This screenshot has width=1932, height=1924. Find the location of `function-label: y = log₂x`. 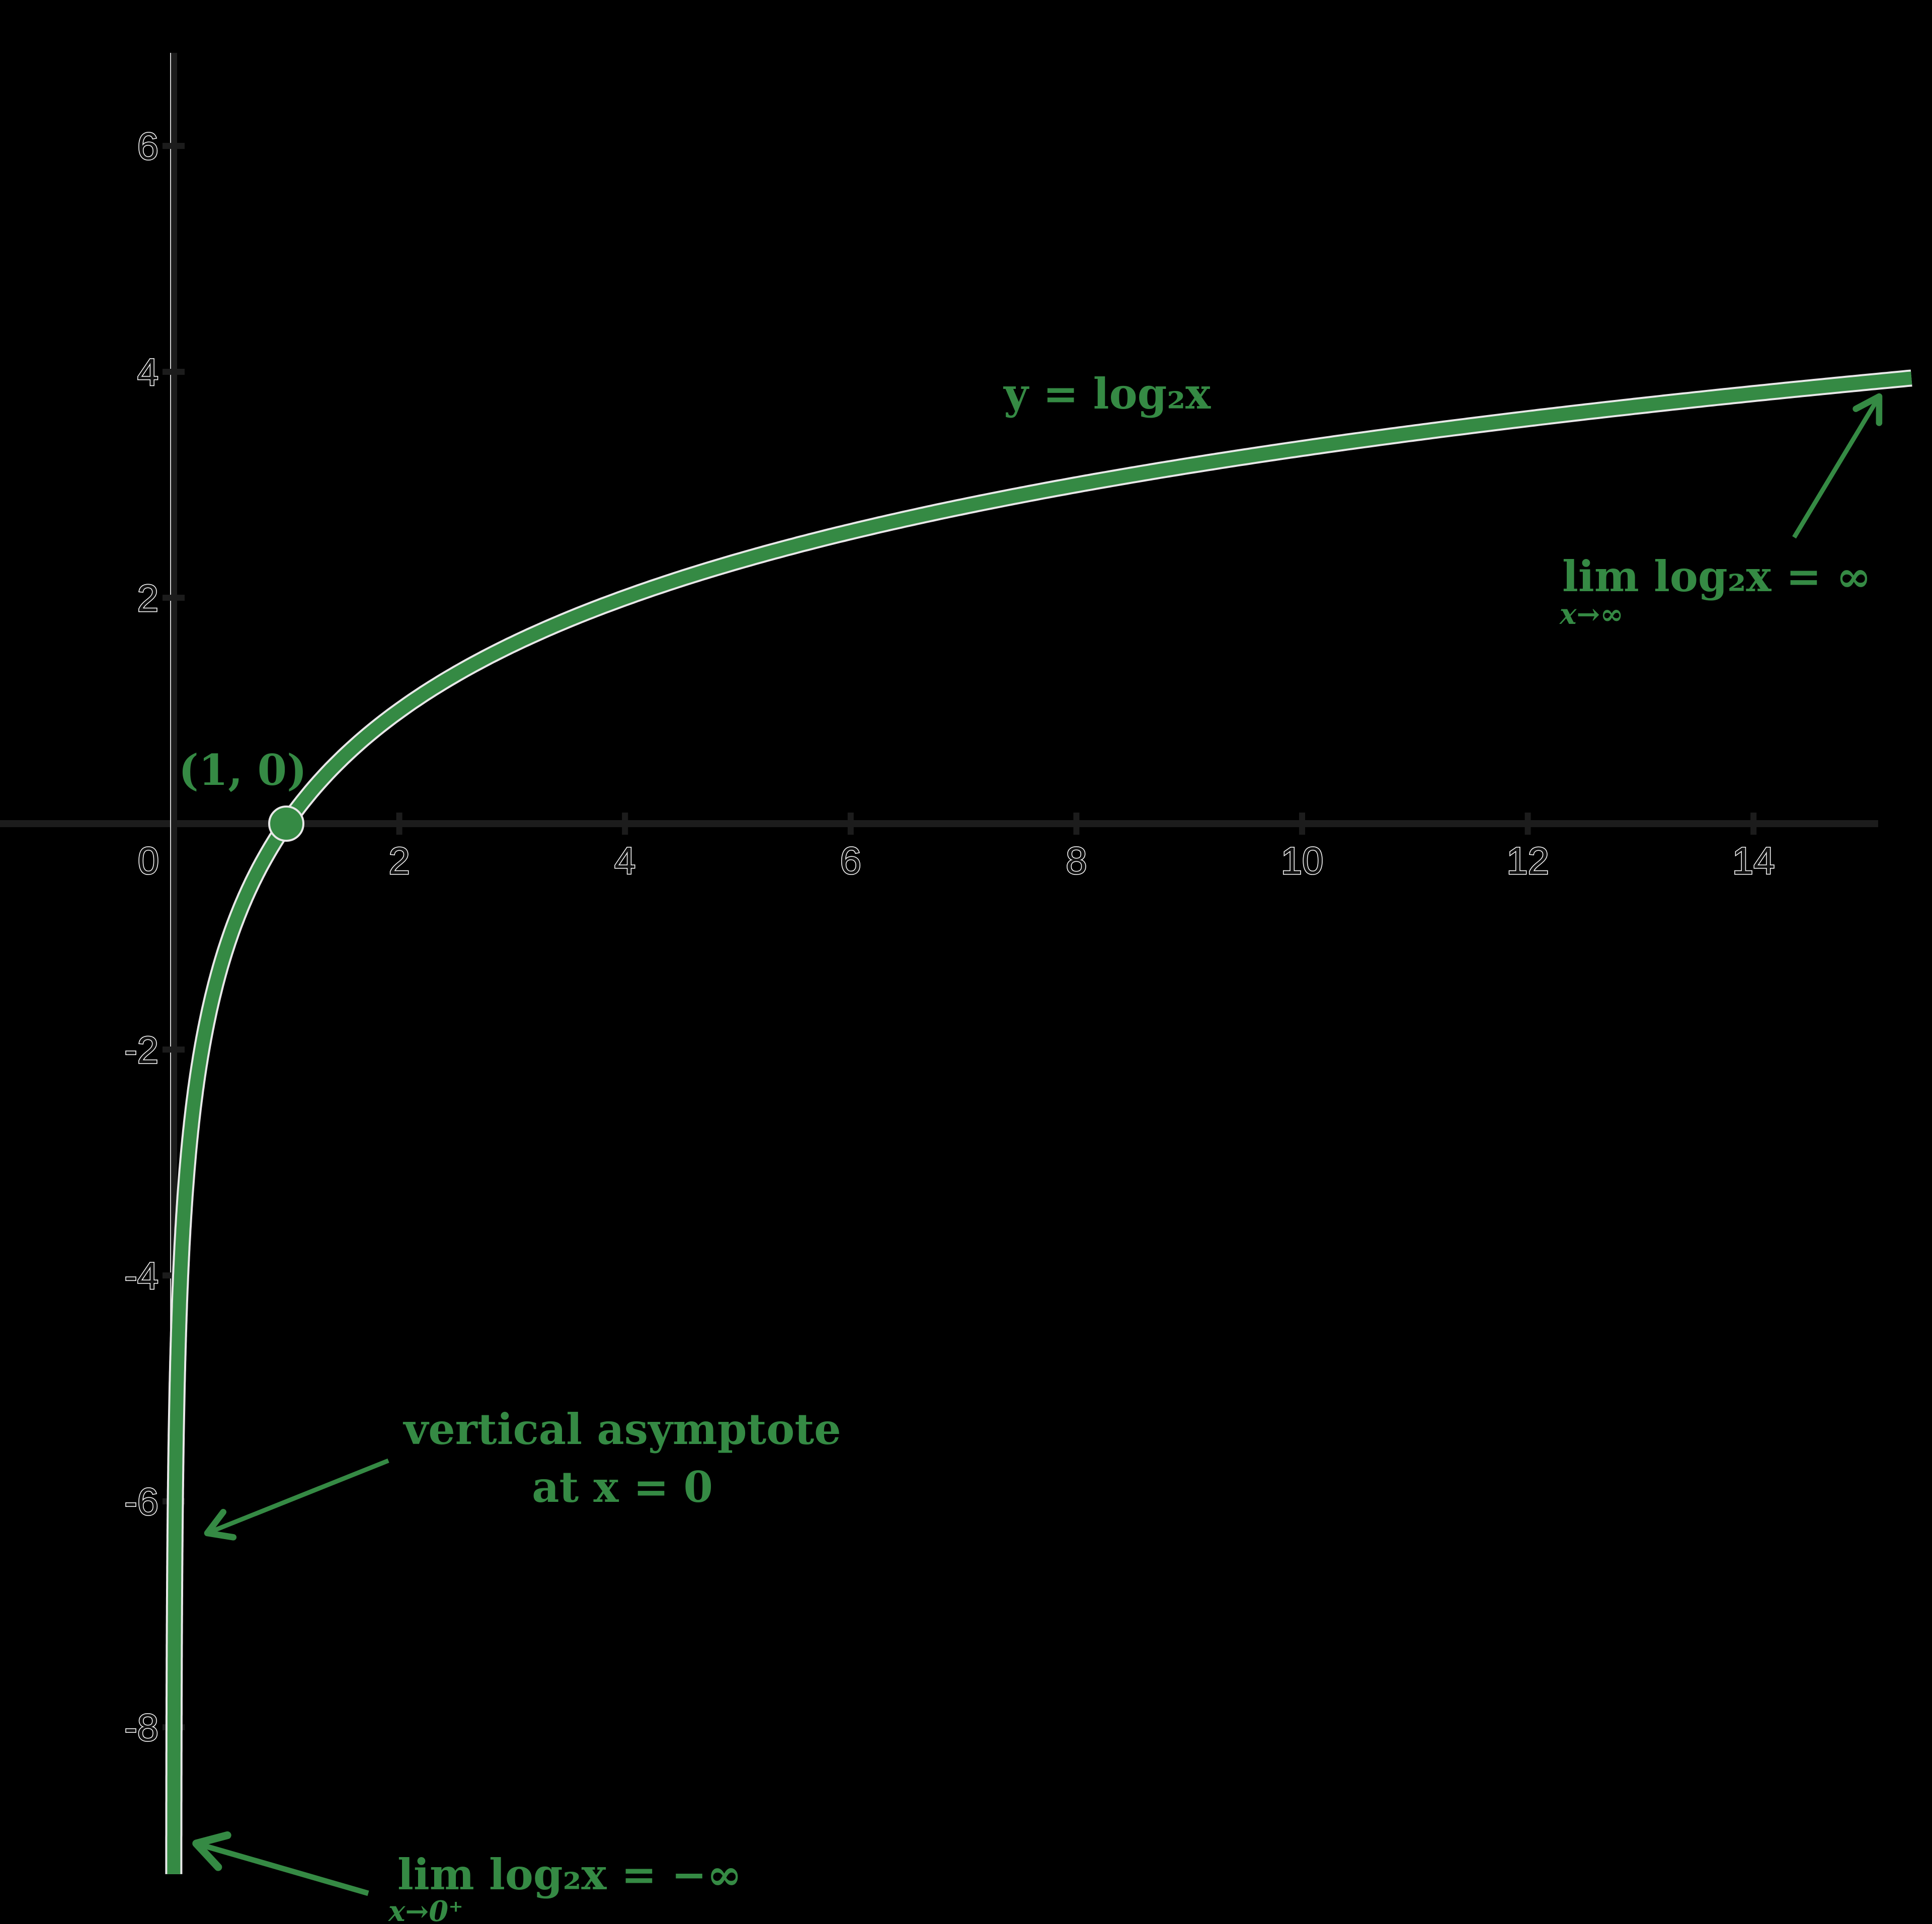

function-label: y = log₂x is located at coordinates (1107, 394).